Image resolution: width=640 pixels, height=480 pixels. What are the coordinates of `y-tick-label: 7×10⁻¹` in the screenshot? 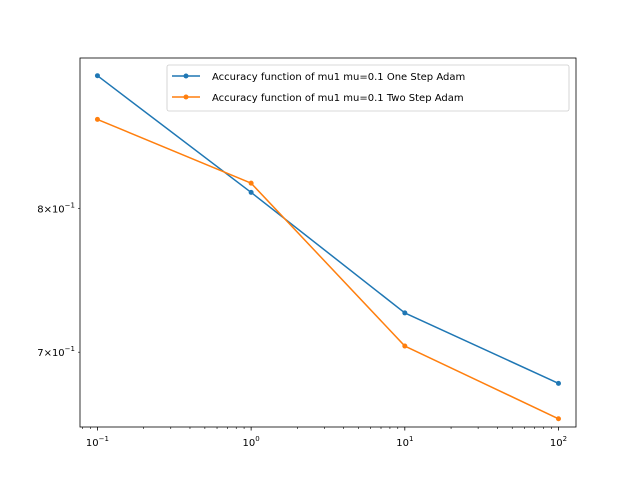 It's located at (56, 352).